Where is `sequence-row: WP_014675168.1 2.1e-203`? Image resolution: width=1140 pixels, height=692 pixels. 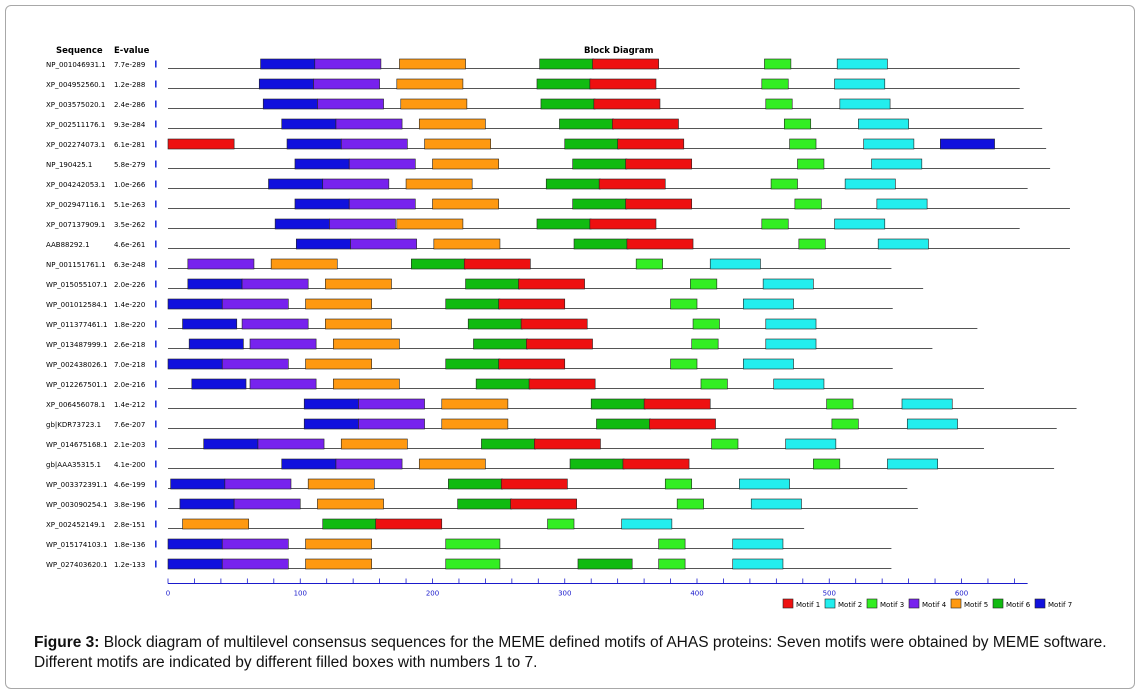 sequence-row: WP_014675168.1 2.1e-203 is located at coordinates (515, 444).